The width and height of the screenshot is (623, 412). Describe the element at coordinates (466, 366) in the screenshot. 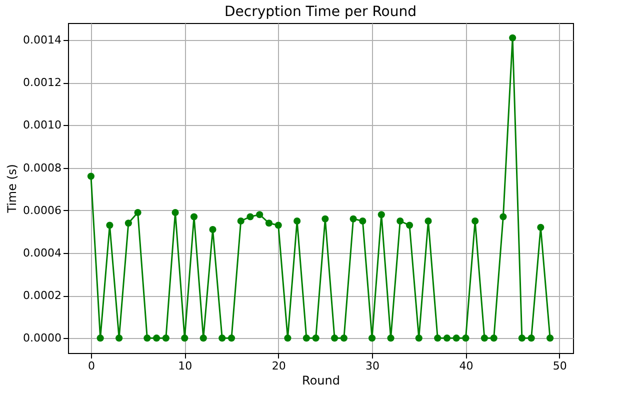

I see `x-tick-label: 40` at that location.